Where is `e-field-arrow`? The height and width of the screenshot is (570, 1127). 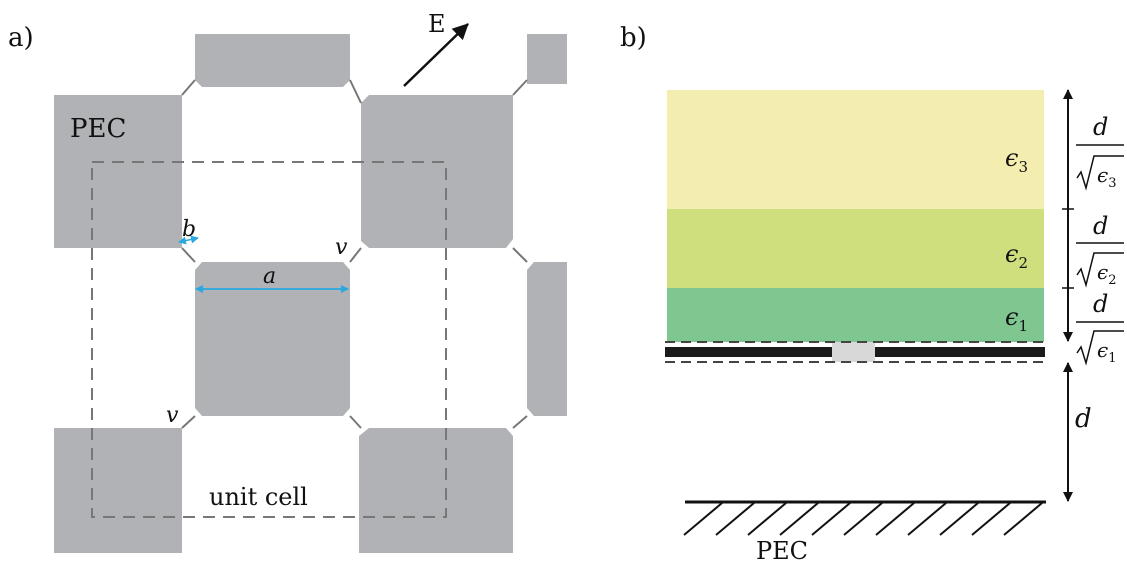
e-field-arrow is located at coordinates (436, 55).